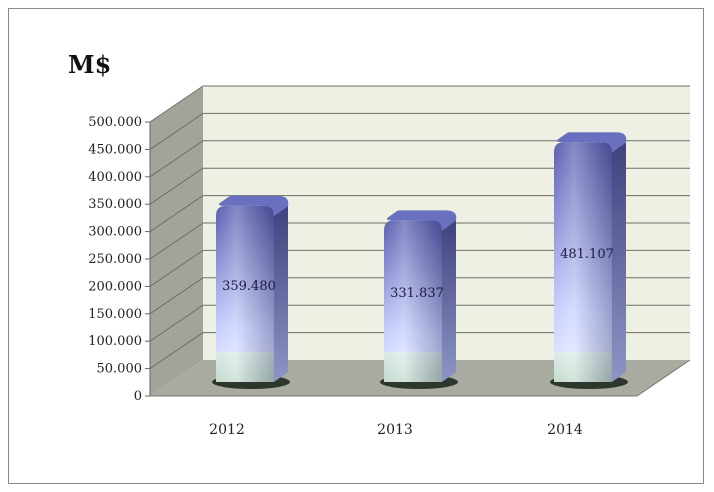 Image resolution: width=714 pixels, height=492 pixels. I want to click on y-tick-label: 400.000, so click(115, 177).